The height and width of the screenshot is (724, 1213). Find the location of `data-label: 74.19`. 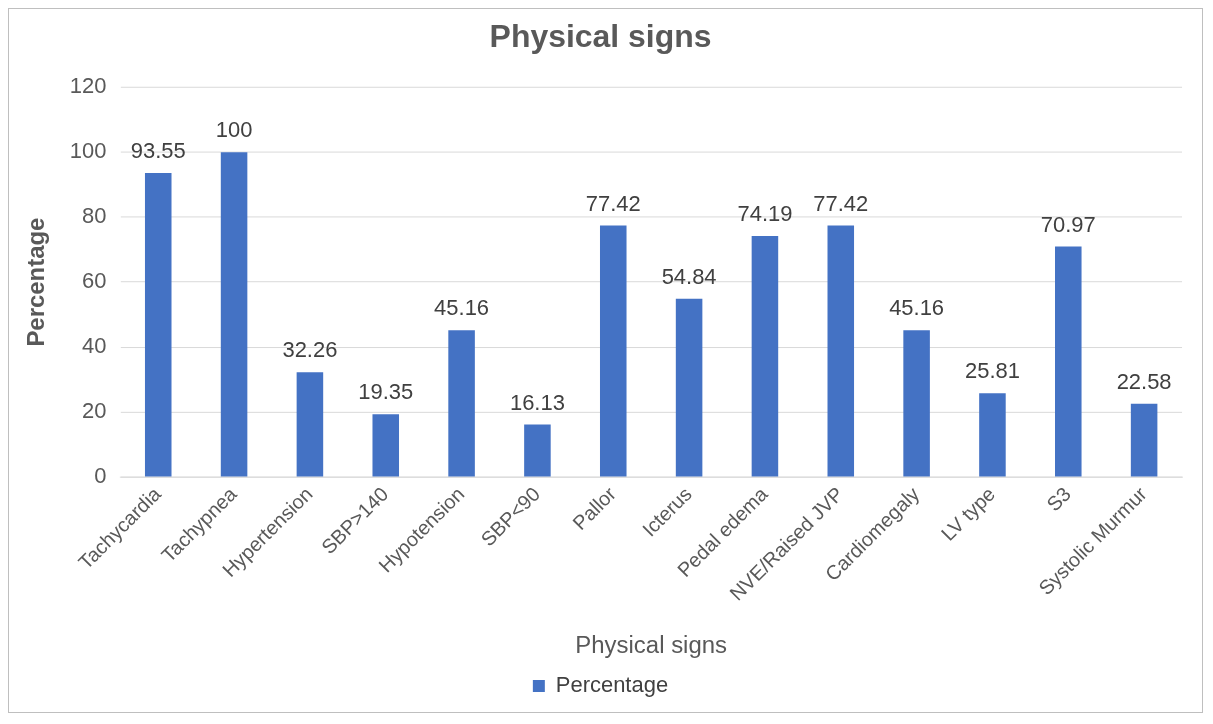

data-label: 74.19 is located at coordinates (765, 214).